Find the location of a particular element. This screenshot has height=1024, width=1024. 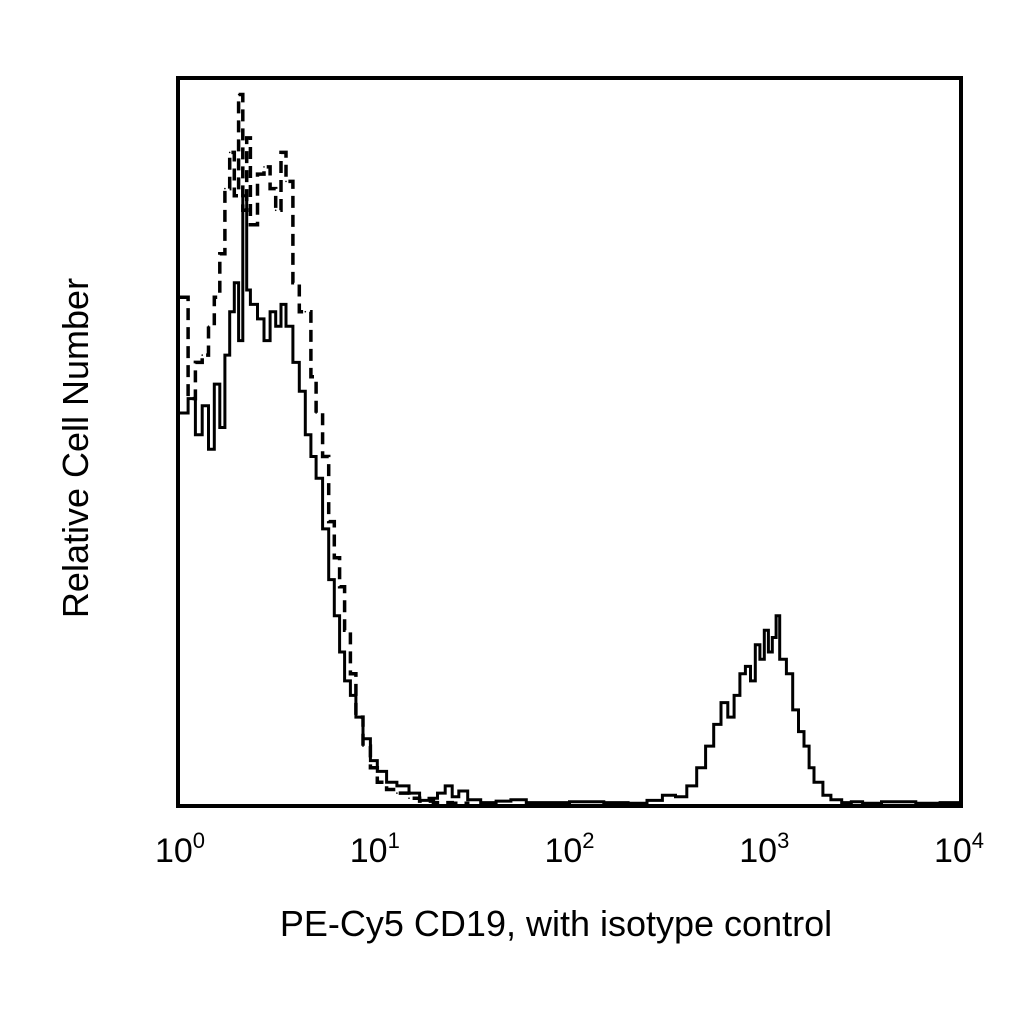

x-tick-label: 10⁴ is located at coordinates (959, 849).